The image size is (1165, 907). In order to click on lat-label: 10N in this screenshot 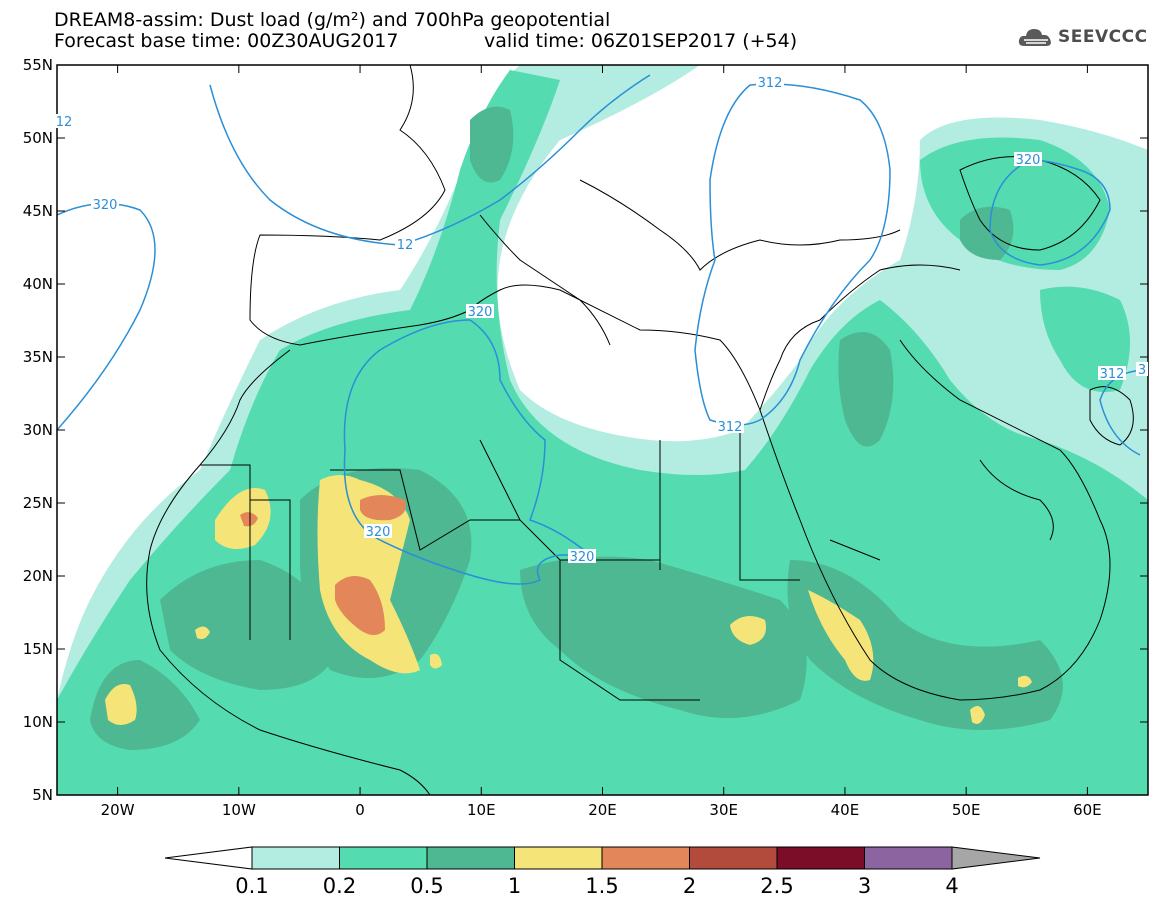, I will do `click(38, 722)`.